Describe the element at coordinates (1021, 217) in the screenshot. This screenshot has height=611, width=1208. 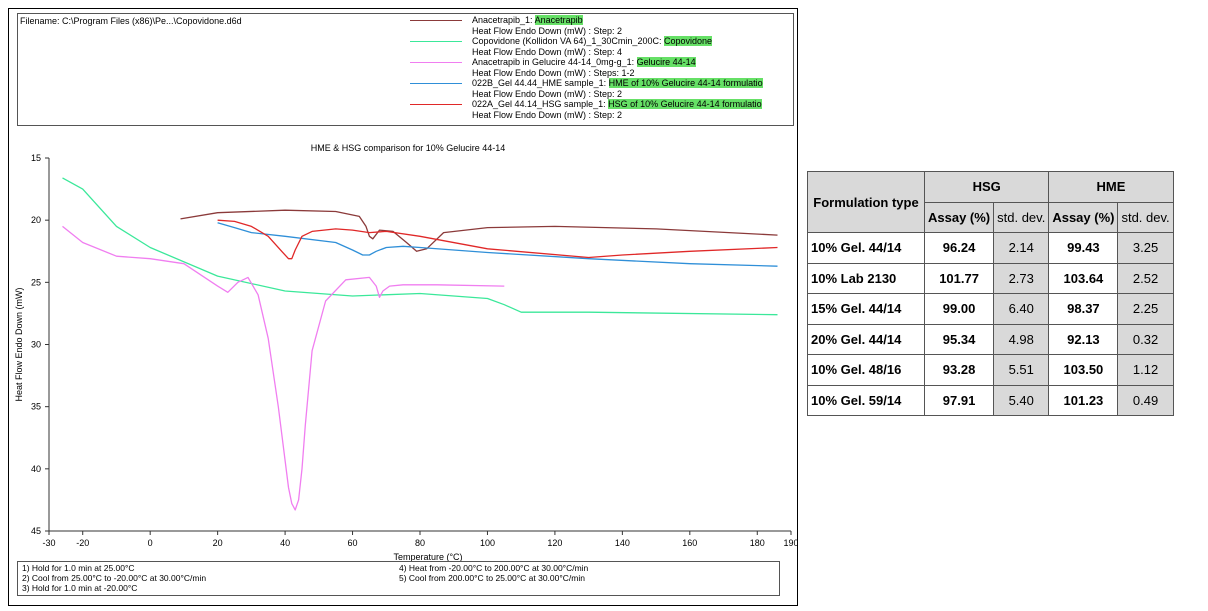
I see `hsg-sd-header: std. dev.` at that location.